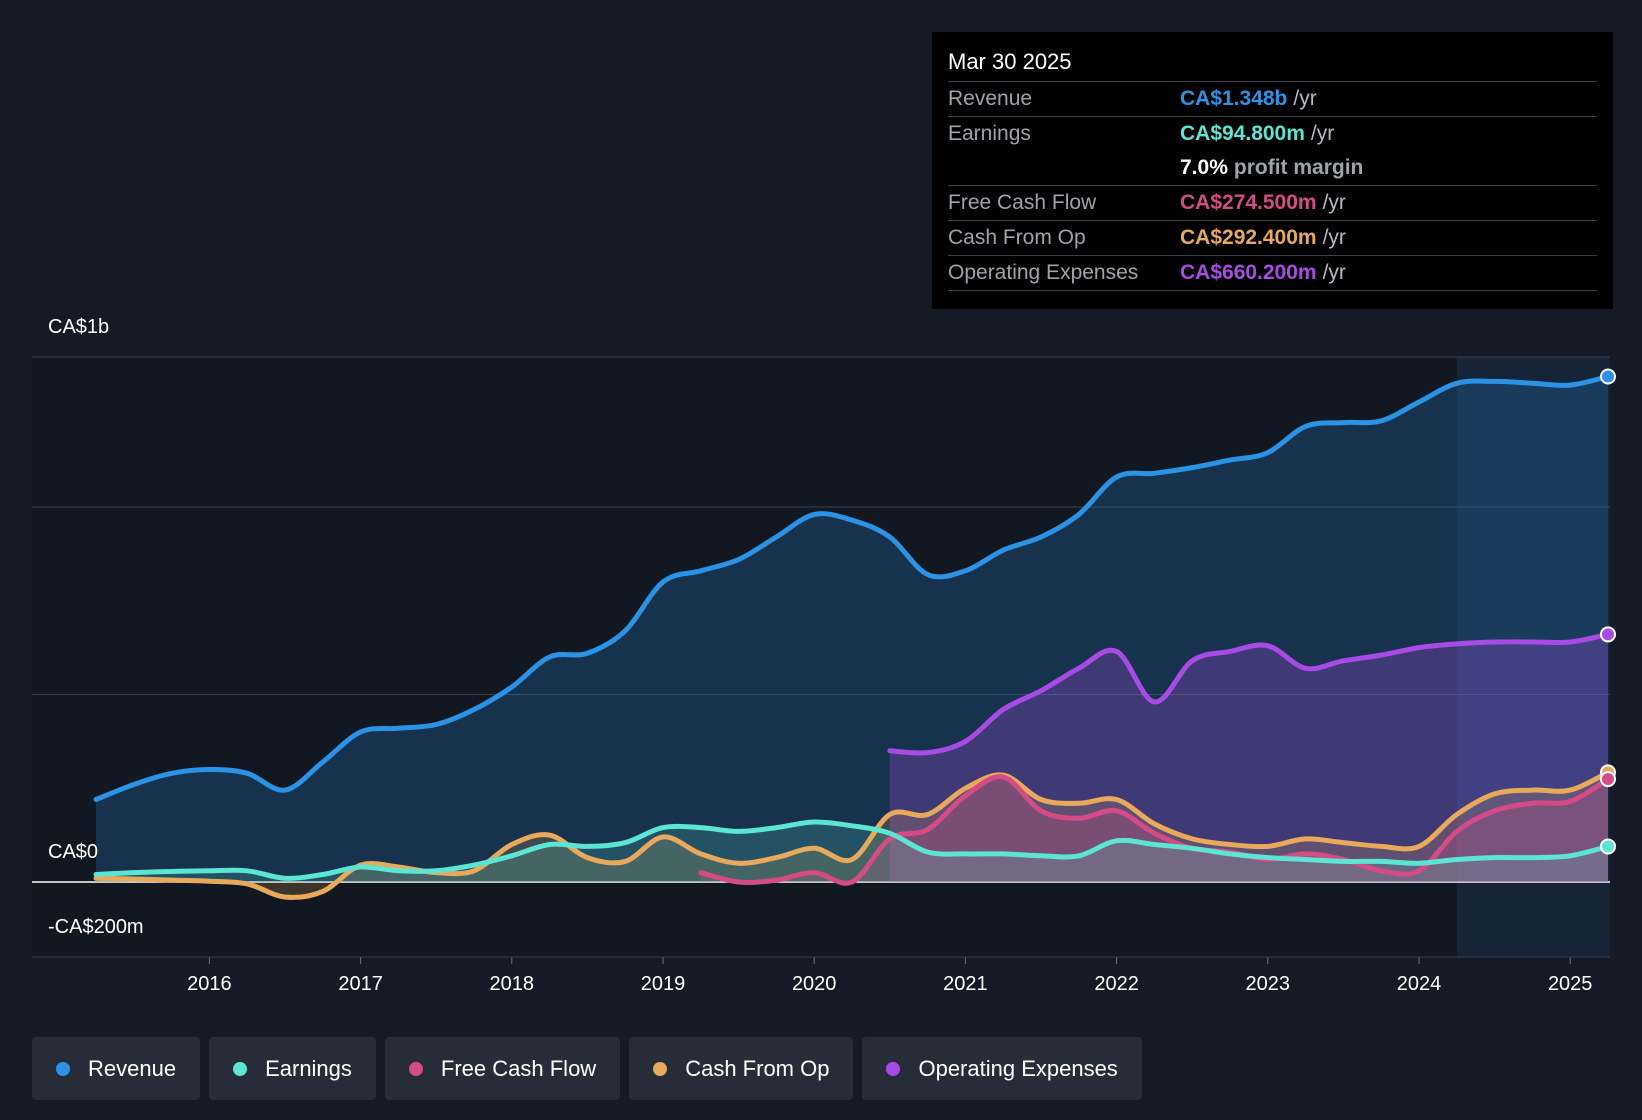 This screenshot has height=1120, width=1642. I want to click on tooltip-unit: profit margin, so click(1298, 167).